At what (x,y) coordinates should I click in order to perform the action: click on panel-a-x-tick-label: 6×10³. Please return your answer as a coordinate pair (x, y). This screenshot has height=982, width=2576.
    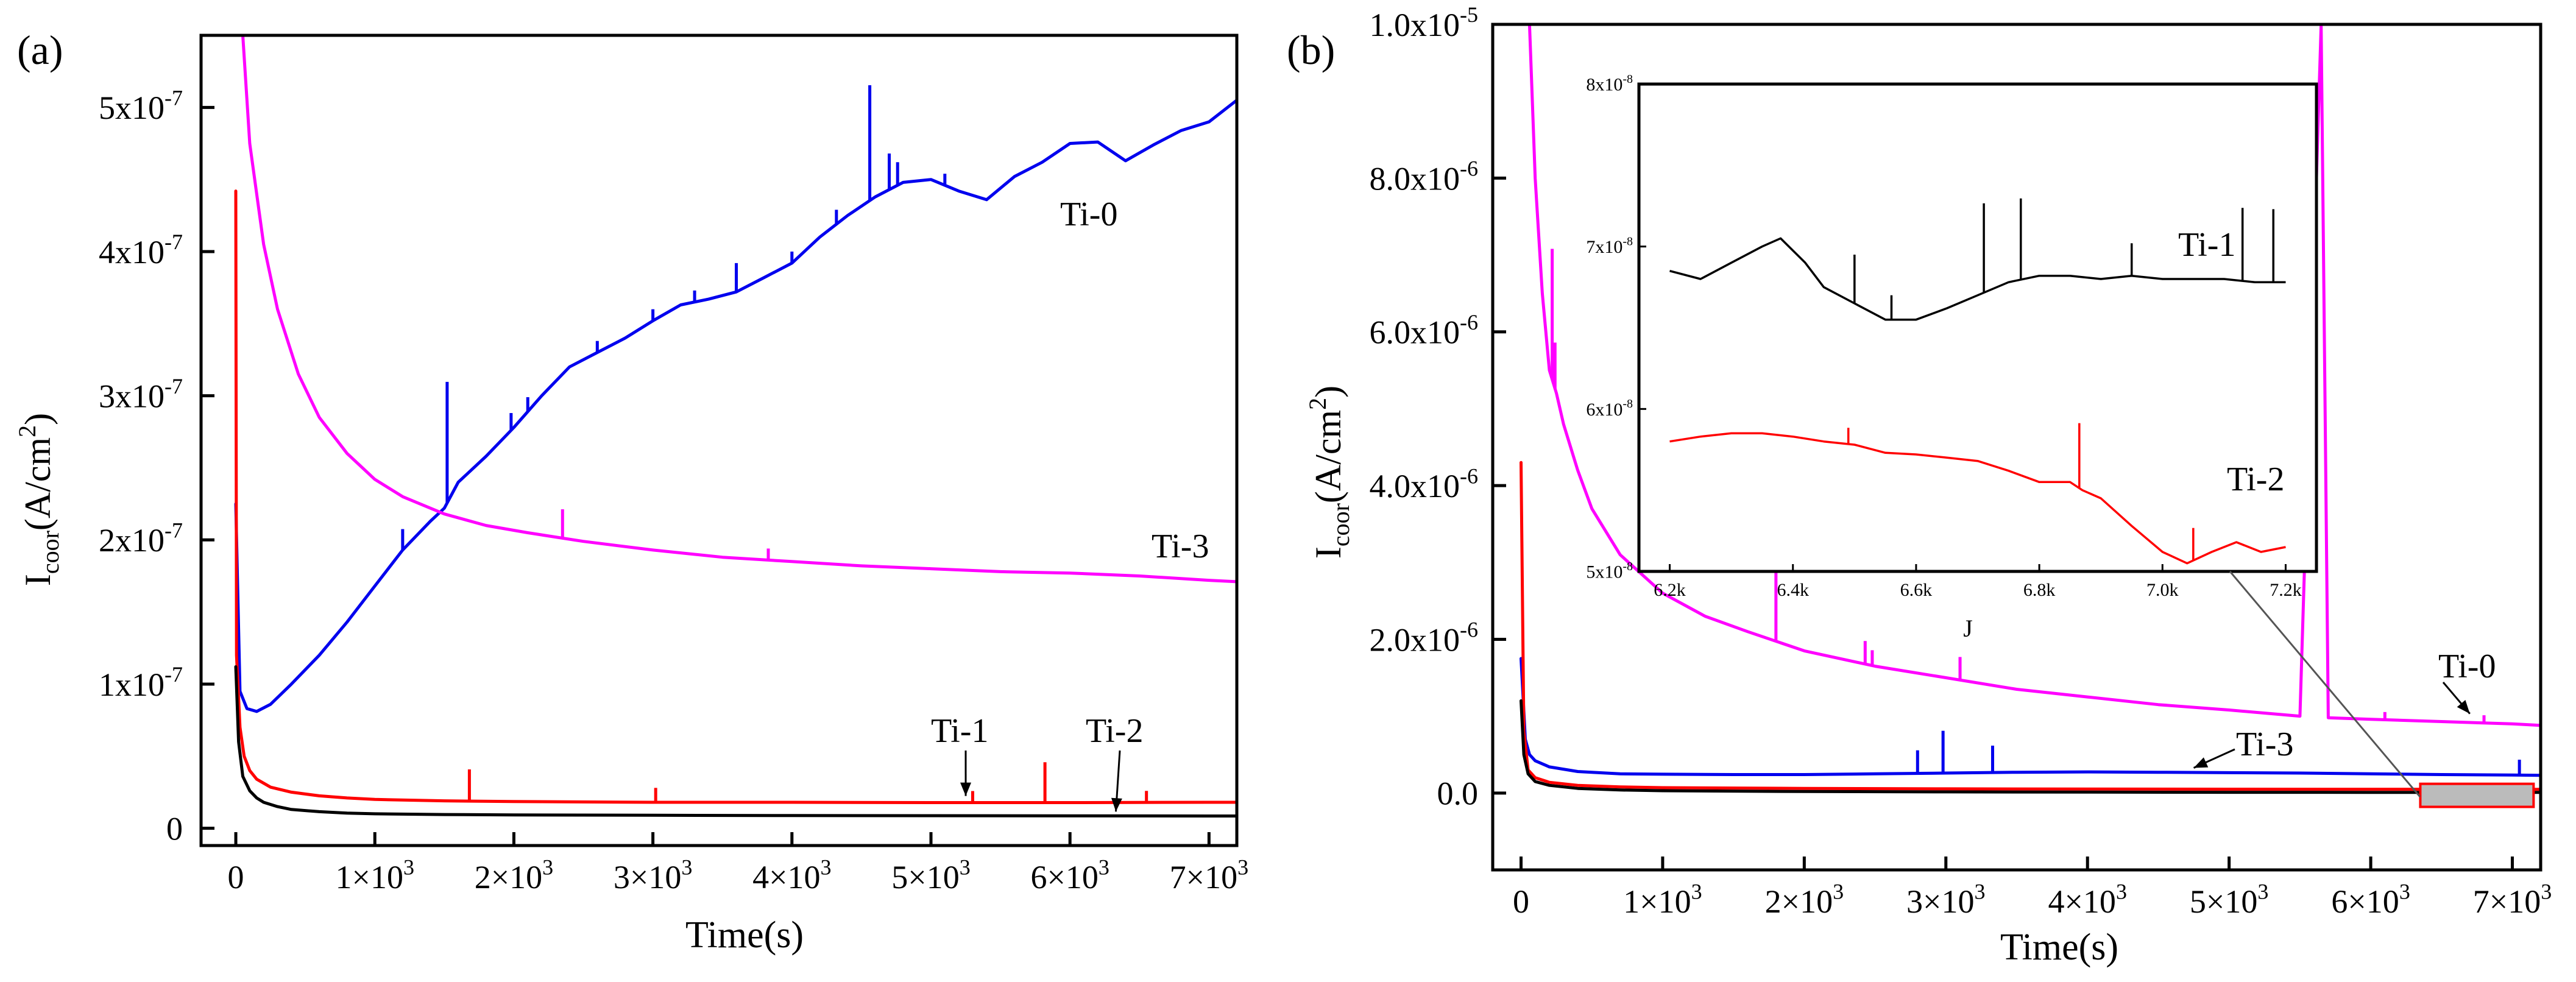
    Looking at the image, I should click on (1069, 875).